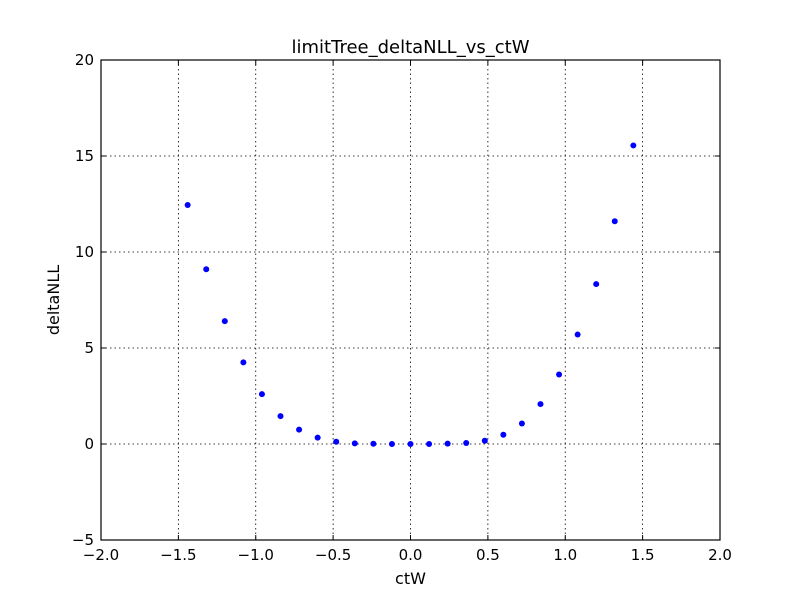  What do you see at coordinates (410, 578) in the screenshot?
I see `x-axis-label: ctW` at bounding box center [410, 578].